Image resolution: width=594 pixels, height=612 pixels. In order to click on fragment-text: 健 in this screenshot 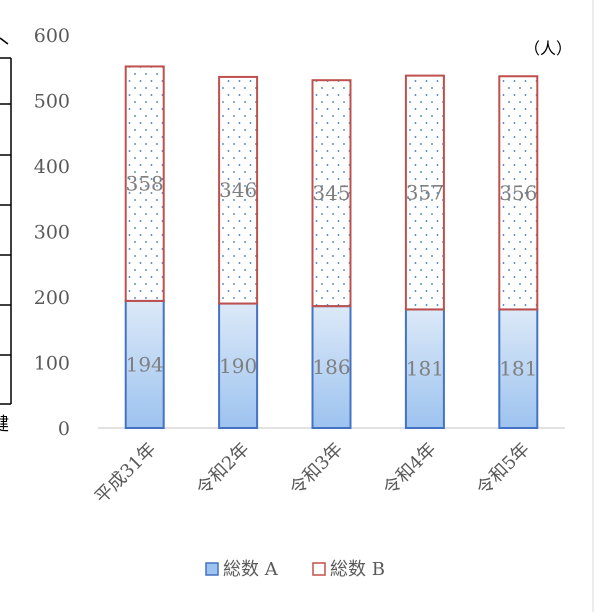, I will do `click(4, 424)`.